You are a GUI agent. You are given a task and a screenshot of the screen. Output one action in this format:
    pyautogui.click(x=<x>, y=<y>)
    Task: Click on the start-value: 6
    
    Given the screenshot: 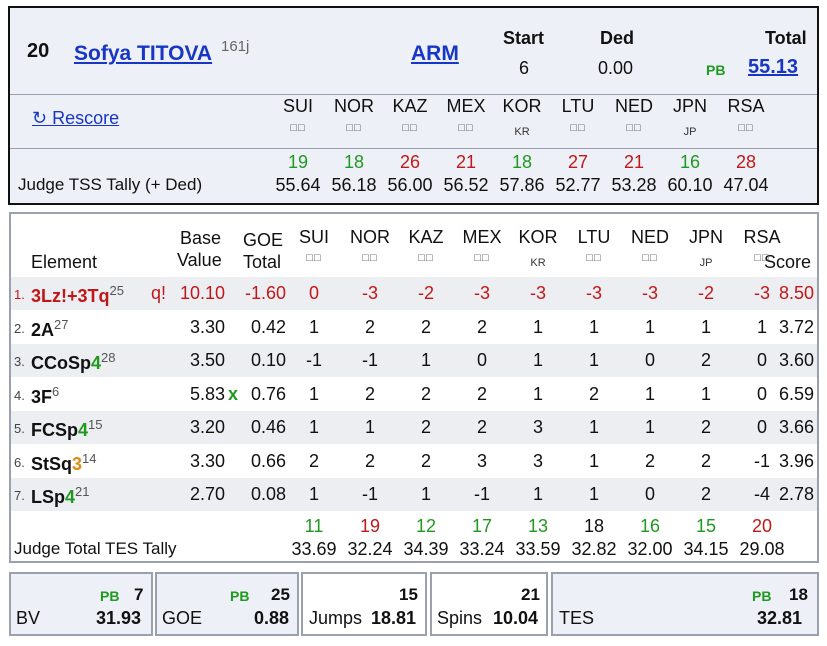 What is the action you would take?
    pyautogui.click(x=524, y=68)
    